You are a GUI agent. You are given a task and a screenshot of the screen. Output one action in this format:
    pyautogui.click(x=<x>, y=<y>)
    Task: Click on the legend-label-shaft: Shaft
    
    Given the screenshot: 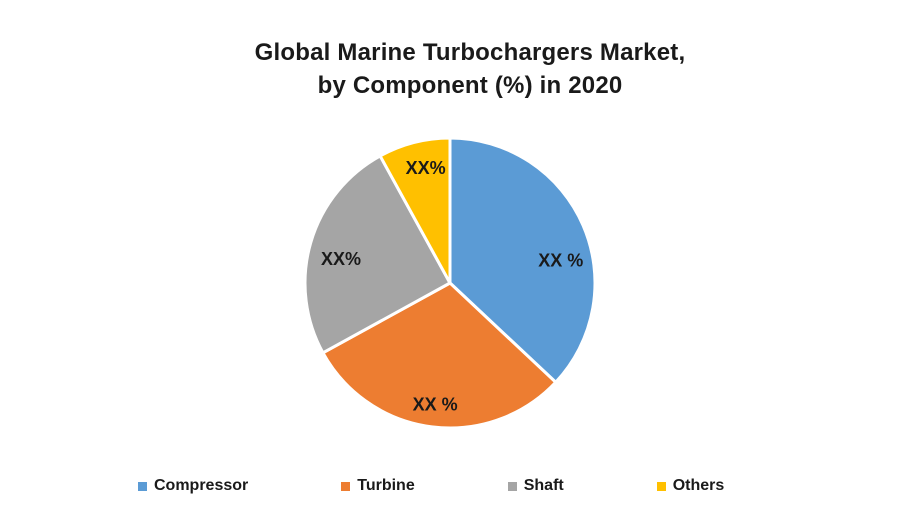 What is the action you would take?
    pyautogui.click(x=543, y=485)
    